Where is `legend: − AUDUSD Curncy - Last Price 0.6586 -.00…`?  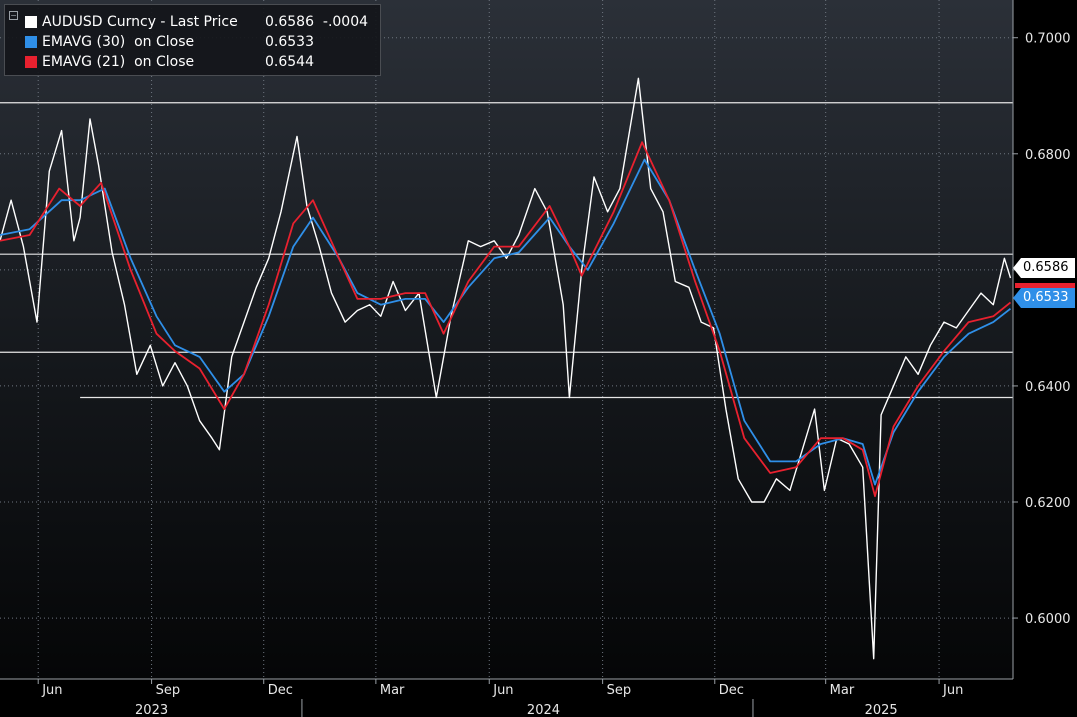
legend: − AUDUSD Curncy - Last Price 0.6586 -.00… is located at coordinates (192, 40).